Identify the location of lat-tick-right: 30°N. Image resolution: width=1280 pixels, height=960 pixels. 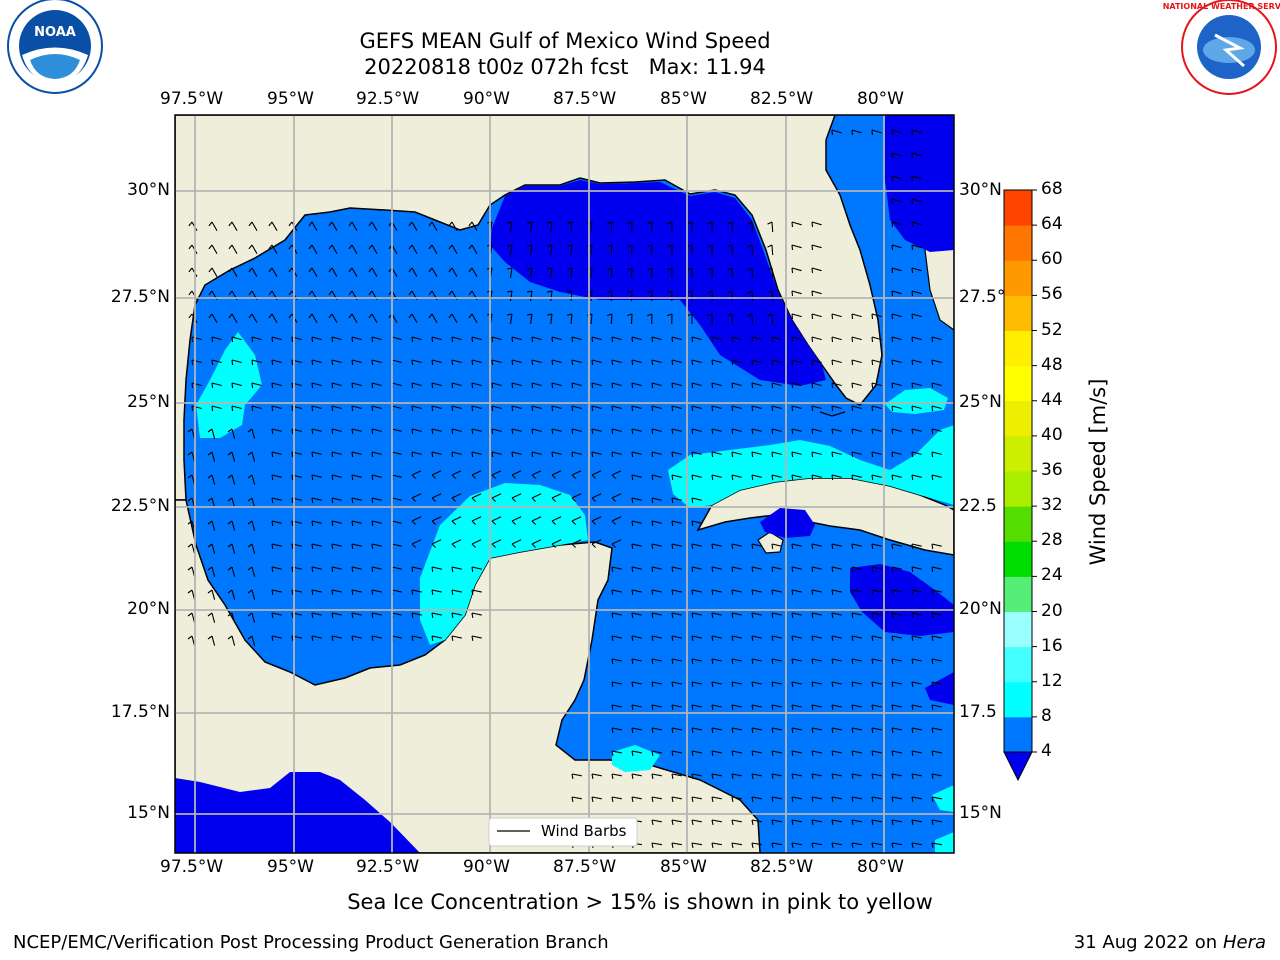
(980, 190).